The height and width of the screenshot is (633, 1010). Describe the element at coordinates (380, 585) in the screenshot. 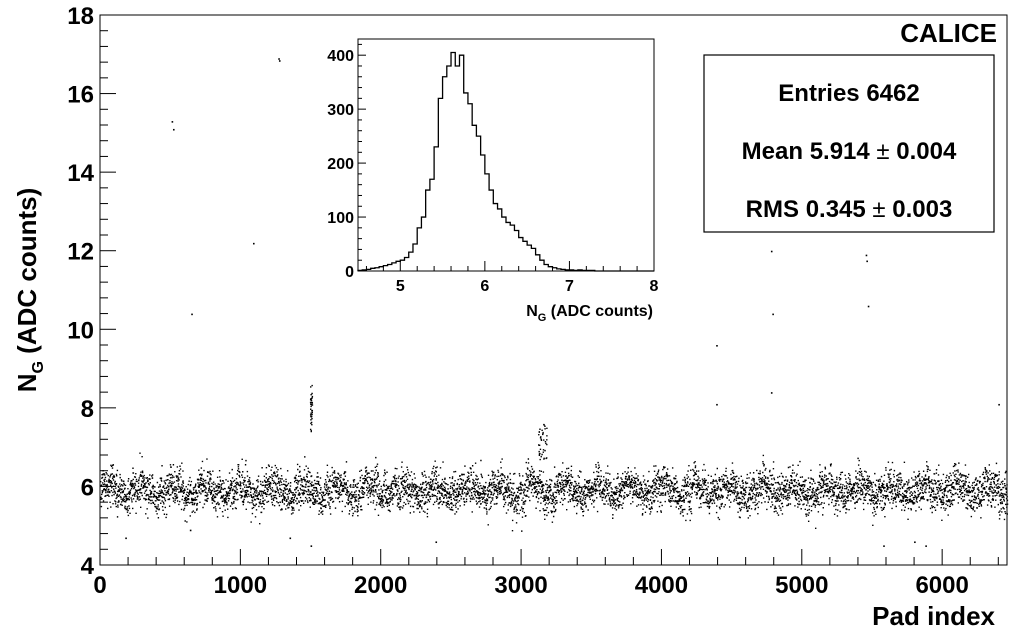

I see `x-tick-label: 2000` at that location.